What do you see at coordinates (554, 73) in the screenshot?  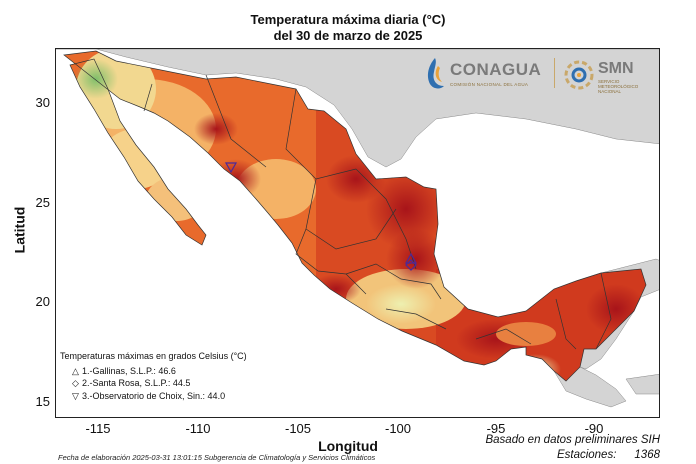 I see `logo-separator` at bounding box center [554, 73].